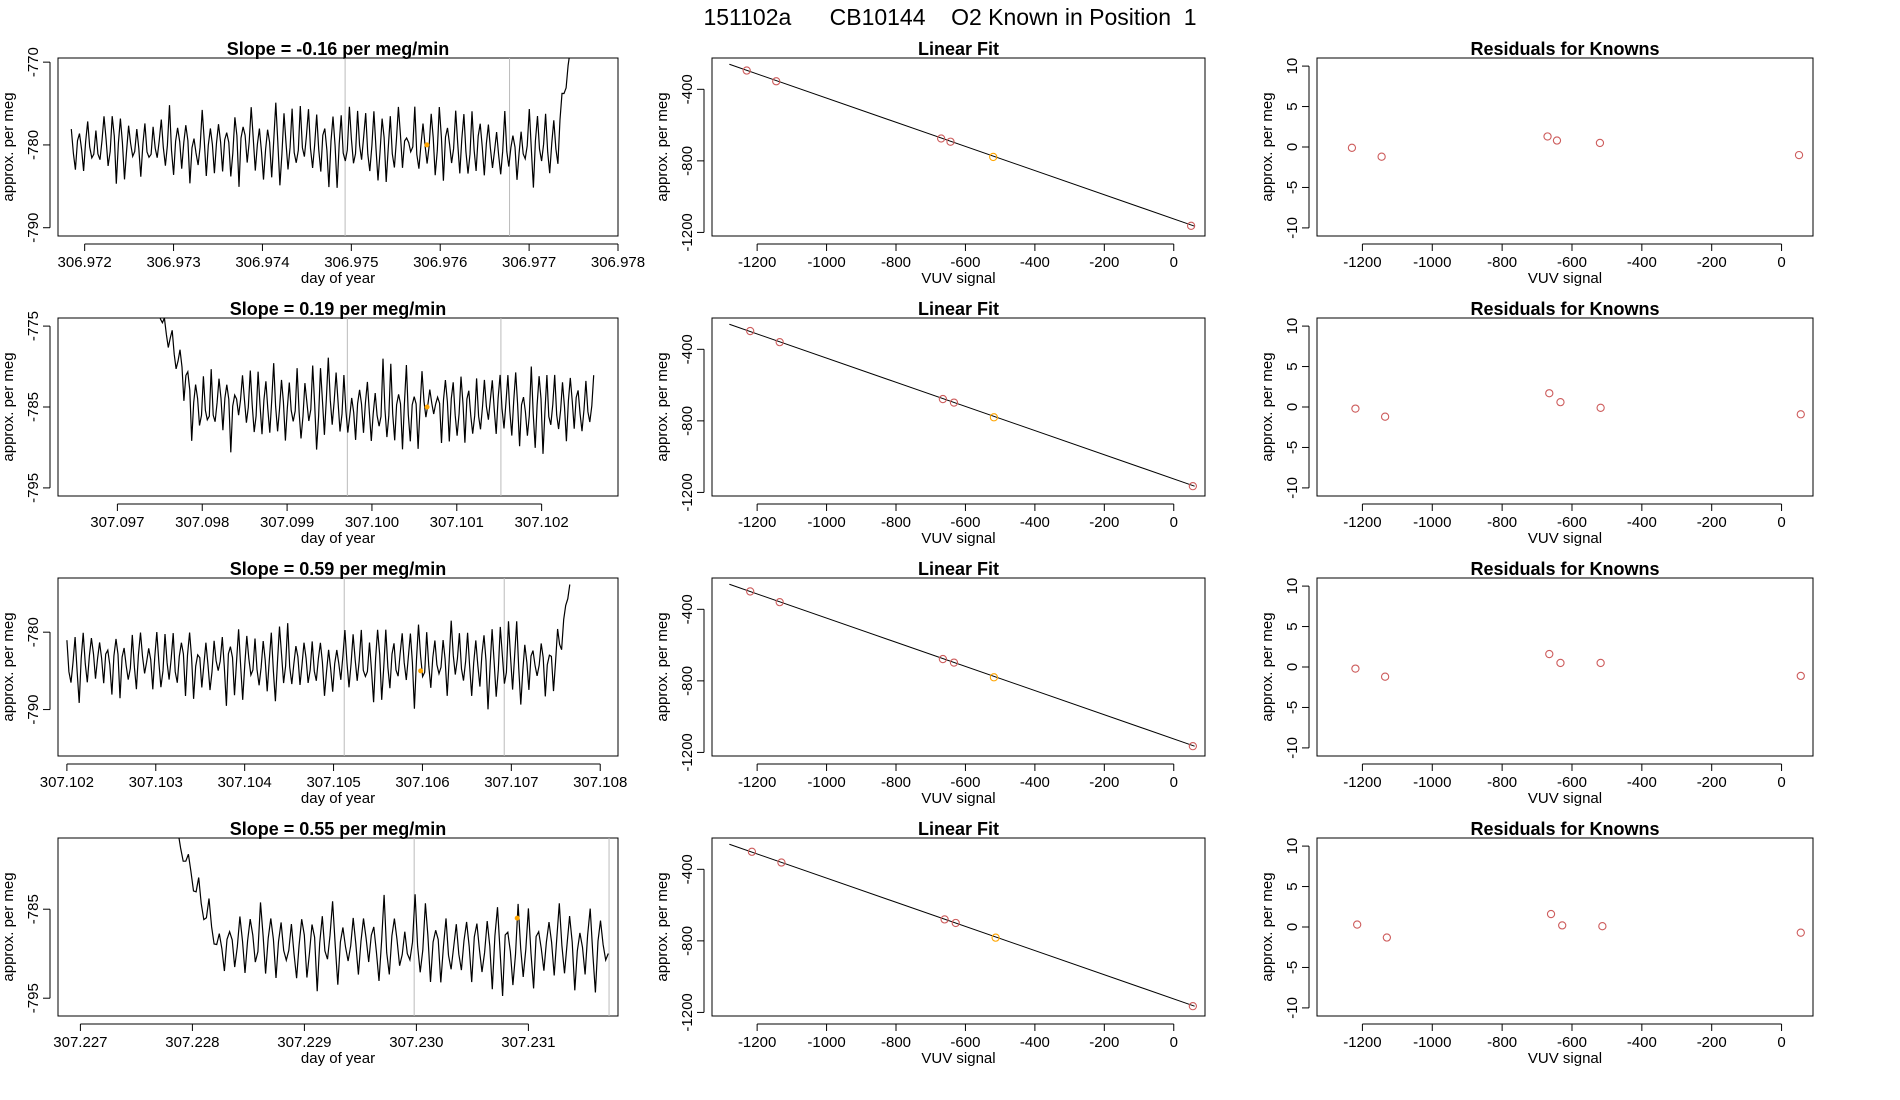 Image resolution: width=1900 pixels, height=1100 pixels. I want to click on panel-title: Residuals for Knowns, so click(1564, 829).